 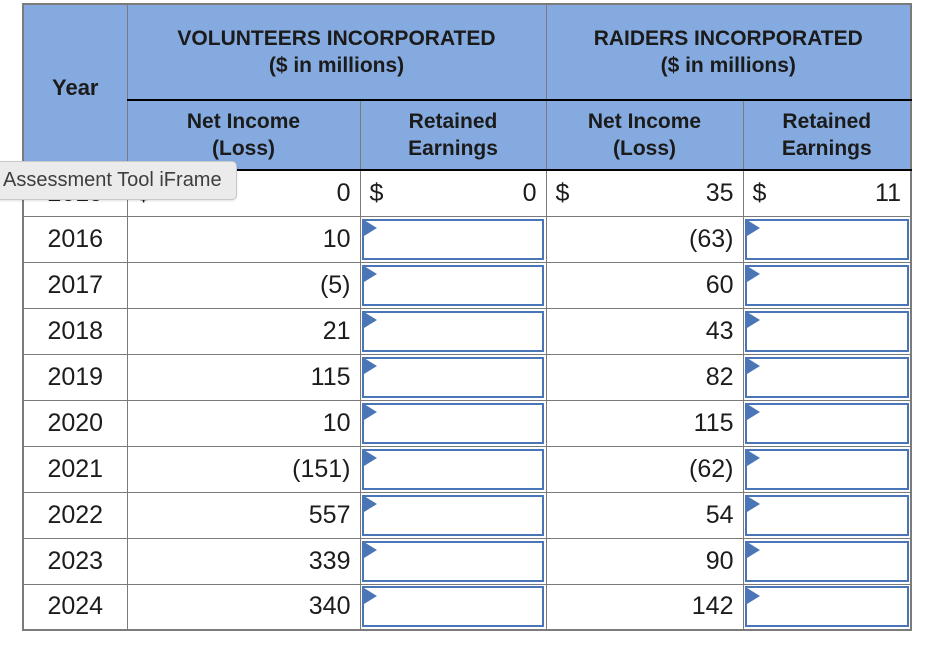 I want to click on year-cell: 2023, so click(x=75, y=561).